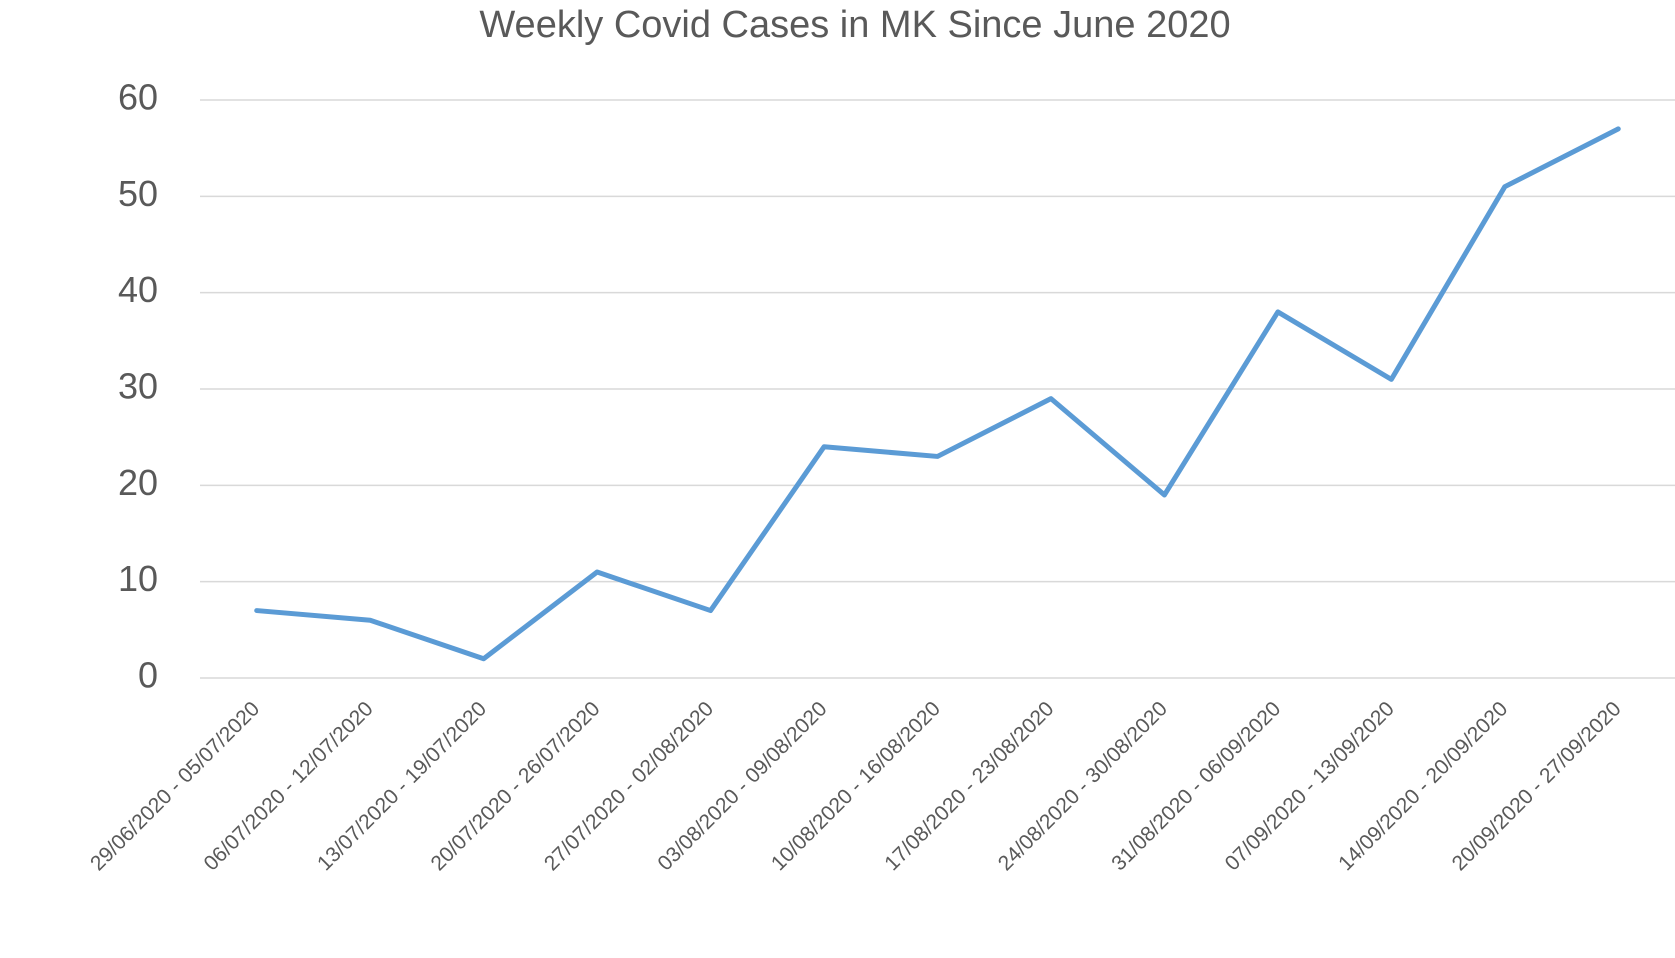 The width and height of the screenshot is (1675, 958). Describe the element at coordinates (138, 97) in the screenshot. I see `y-tick-label: 60` at that location.